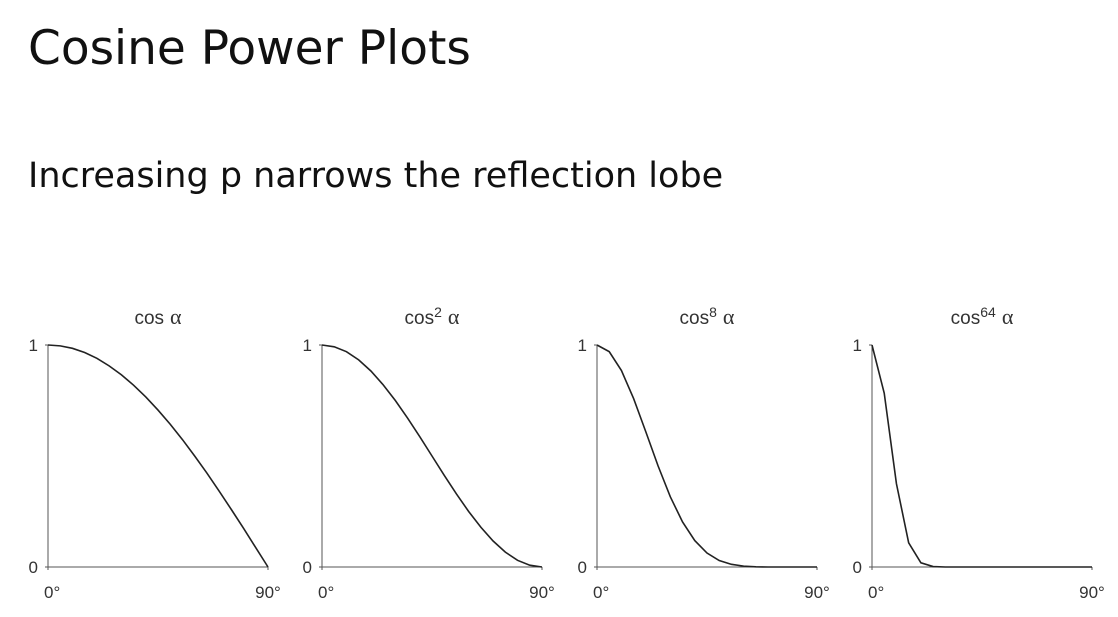  What do you see at coordinates (375, 176) in the screenshot?
I see `slide-subtitle: Increasing p narrows the reflection lobe` at bounding box center [375, 176].